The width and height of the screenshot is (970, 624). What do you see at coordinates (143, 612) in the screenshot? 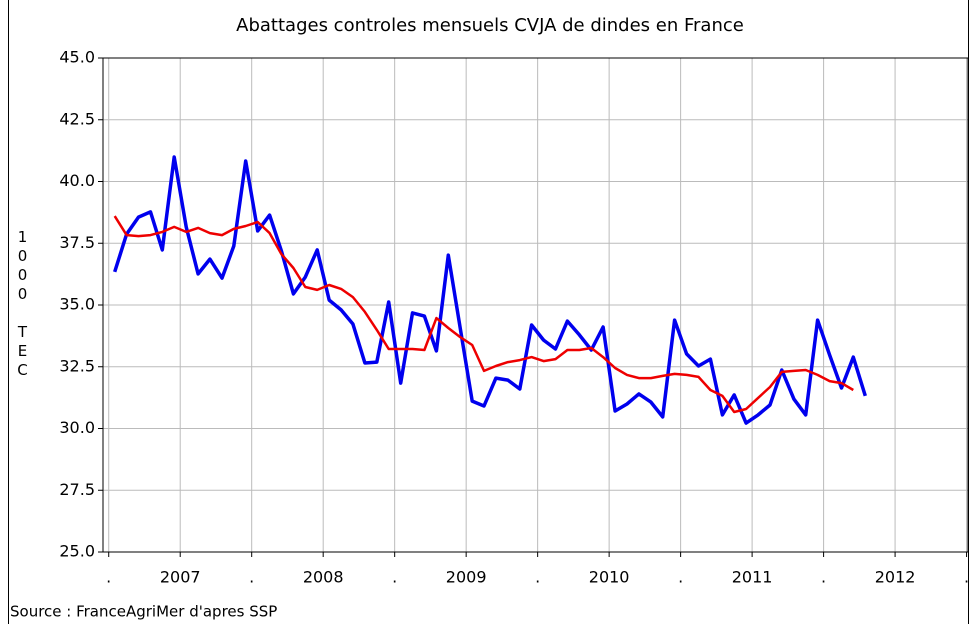
I see `source: Source : FranceAgriMer d'apres SSP` at bounding box center [143, 612].